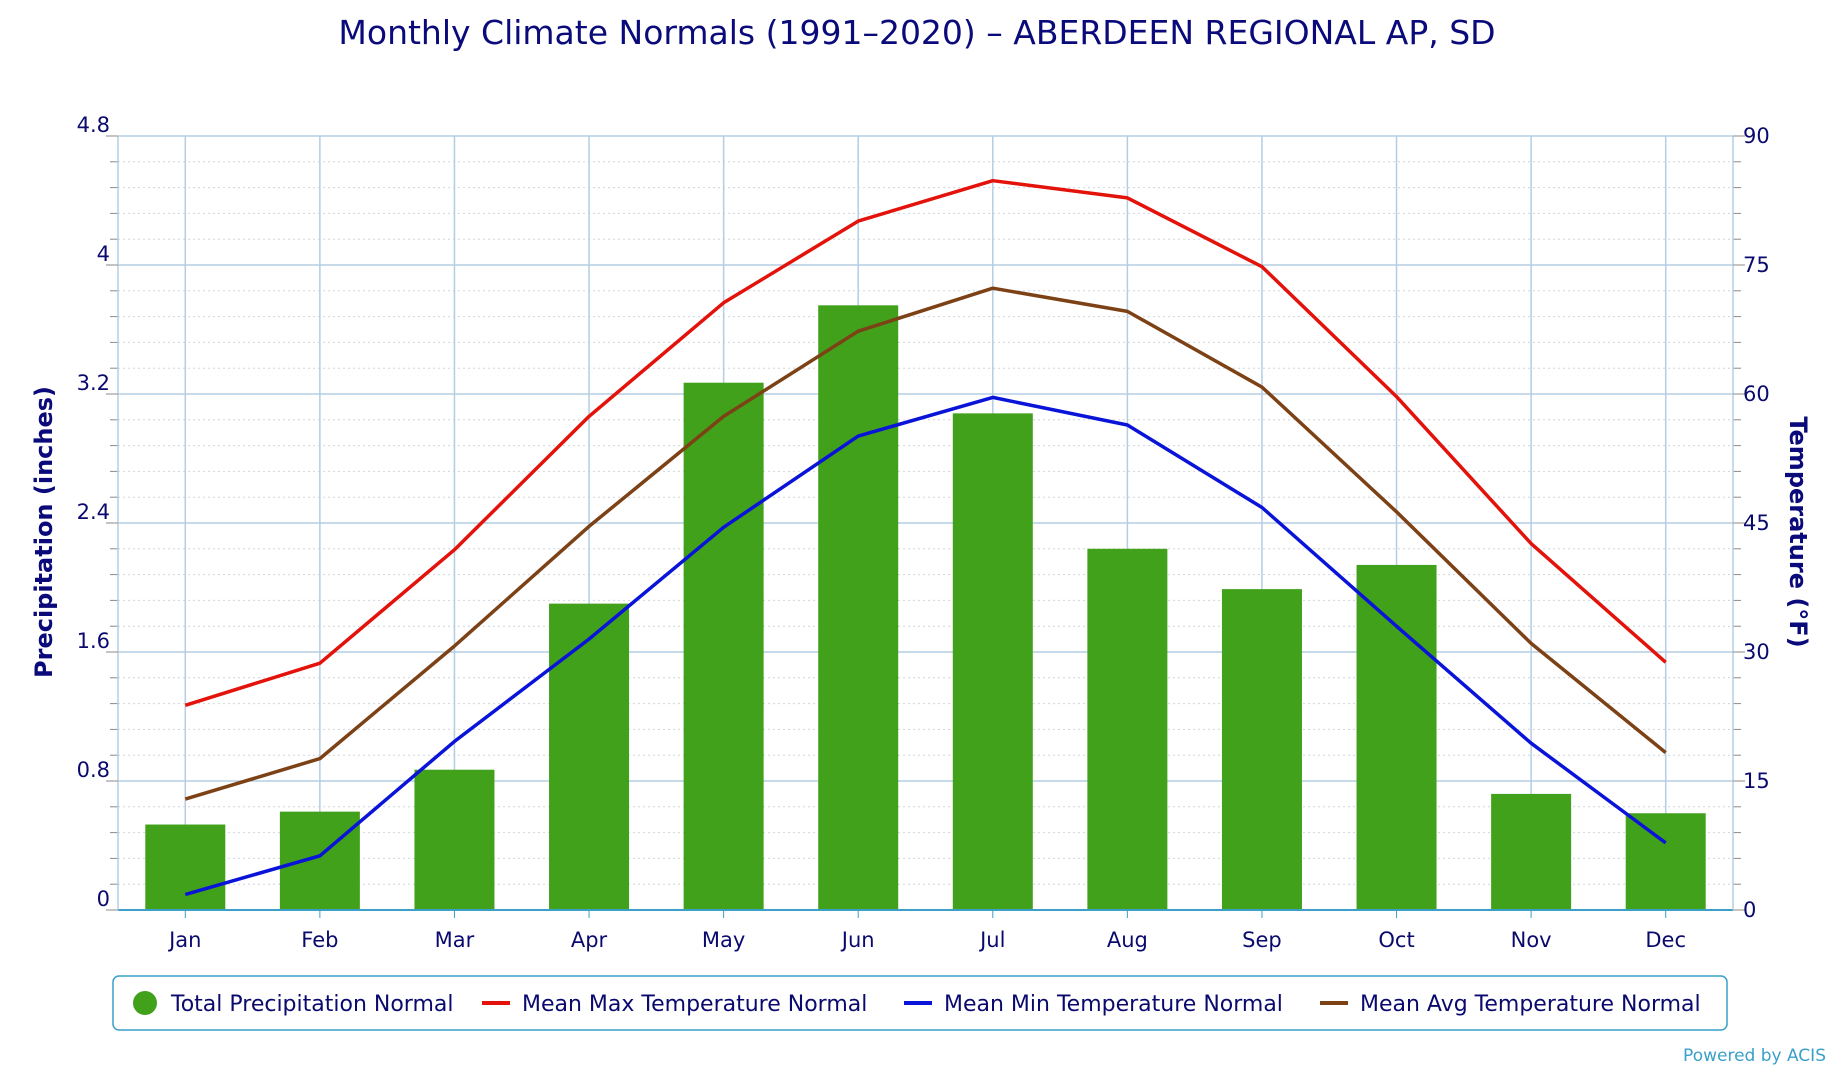  Describe the element at coordinates (93, 383) in the screenshot. I see `y-left-tick-label: 3.2` at that location.